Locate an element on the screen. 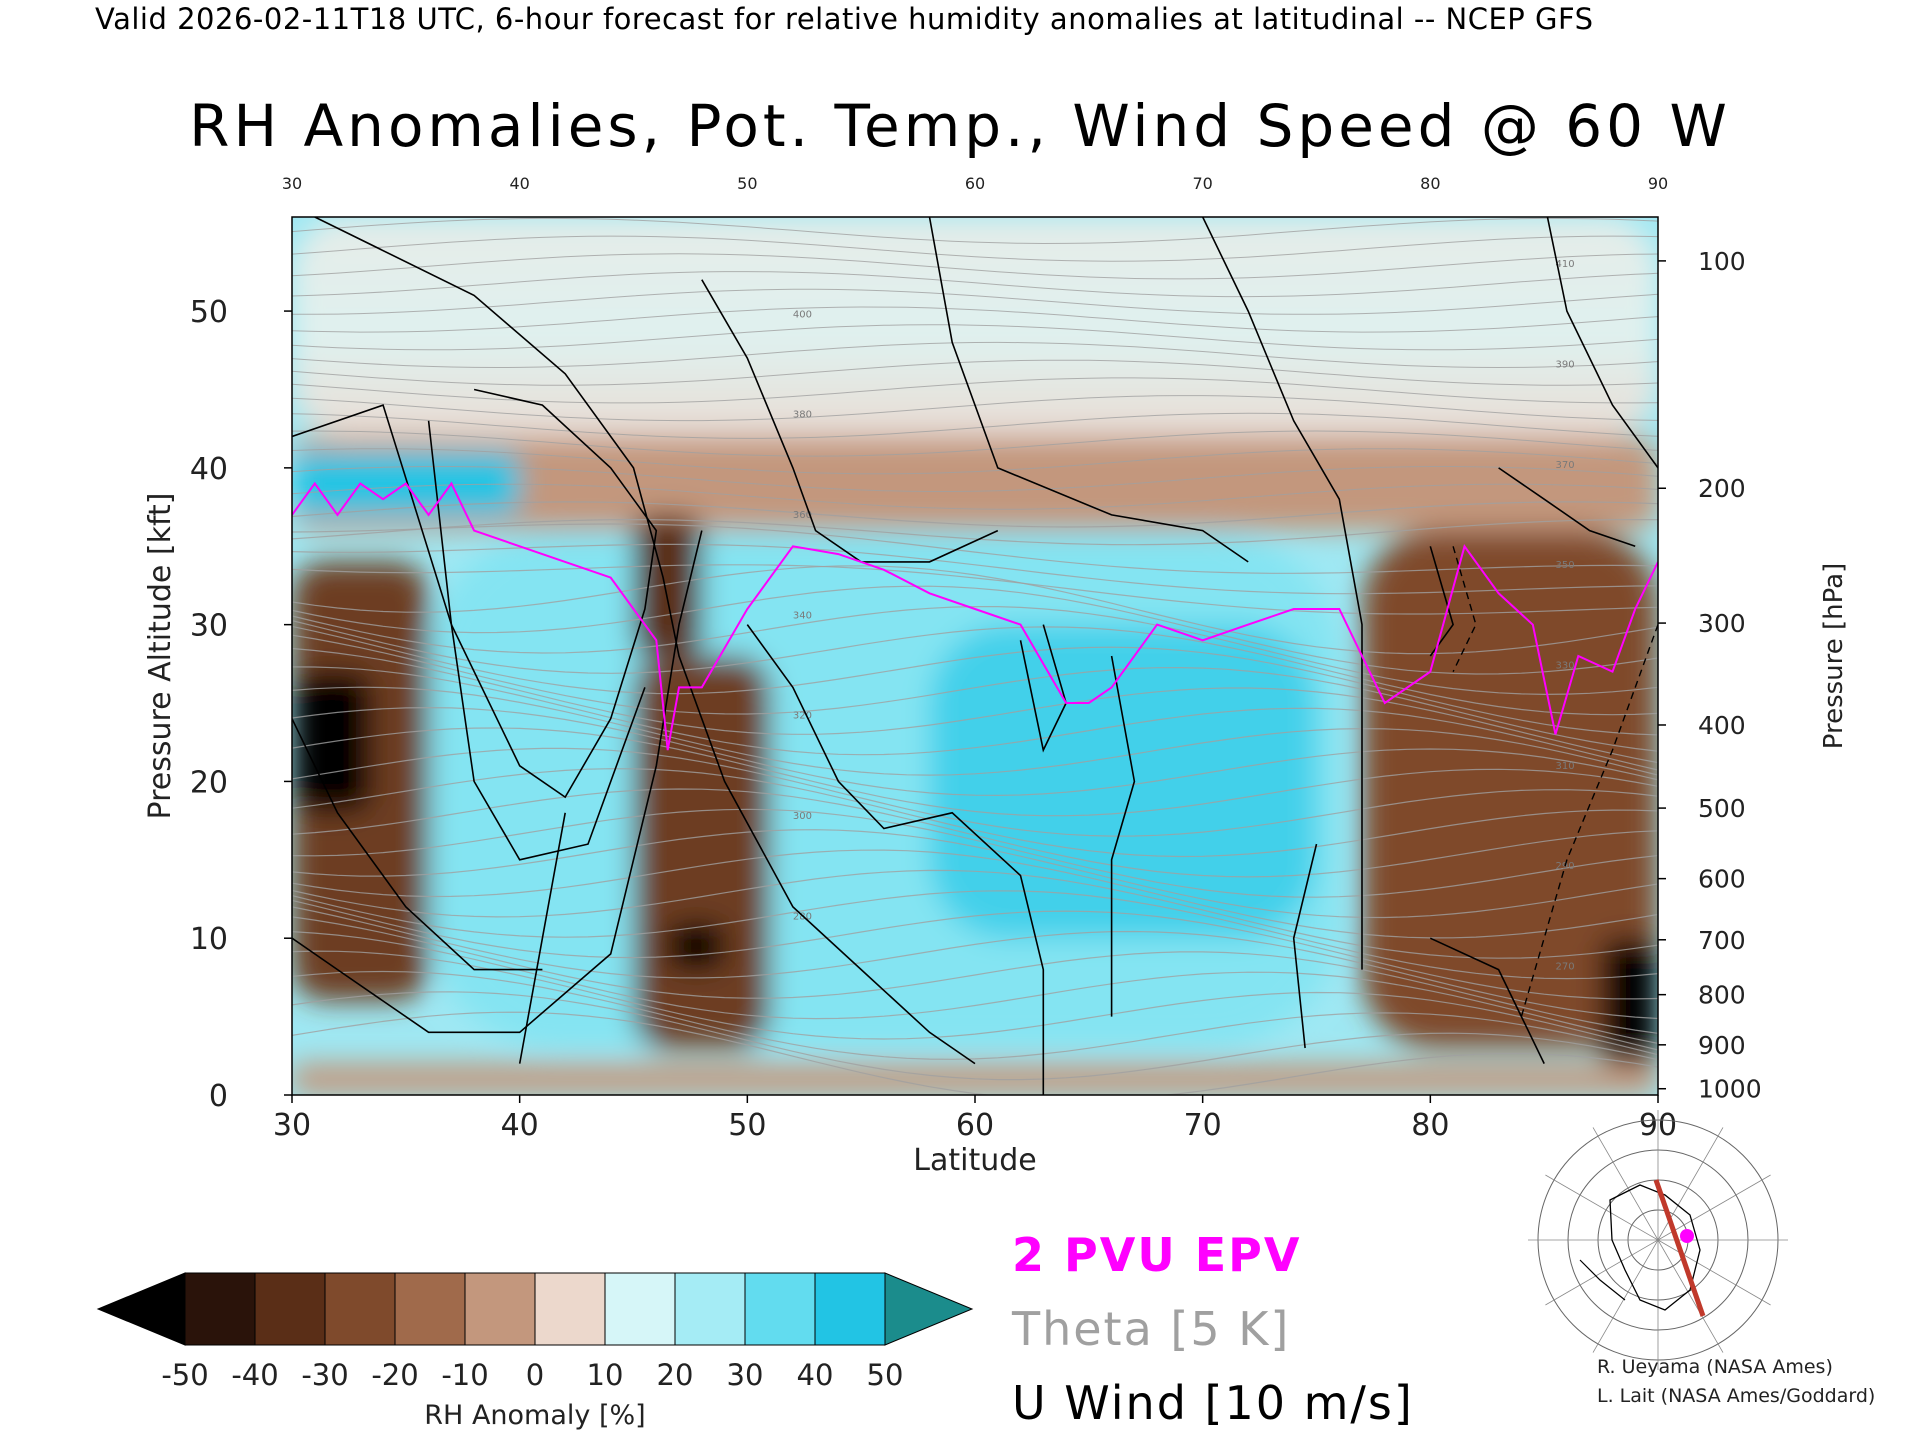 The image size is (1920, 1440). theta-label: 320 is located at coordinates (802, 716).